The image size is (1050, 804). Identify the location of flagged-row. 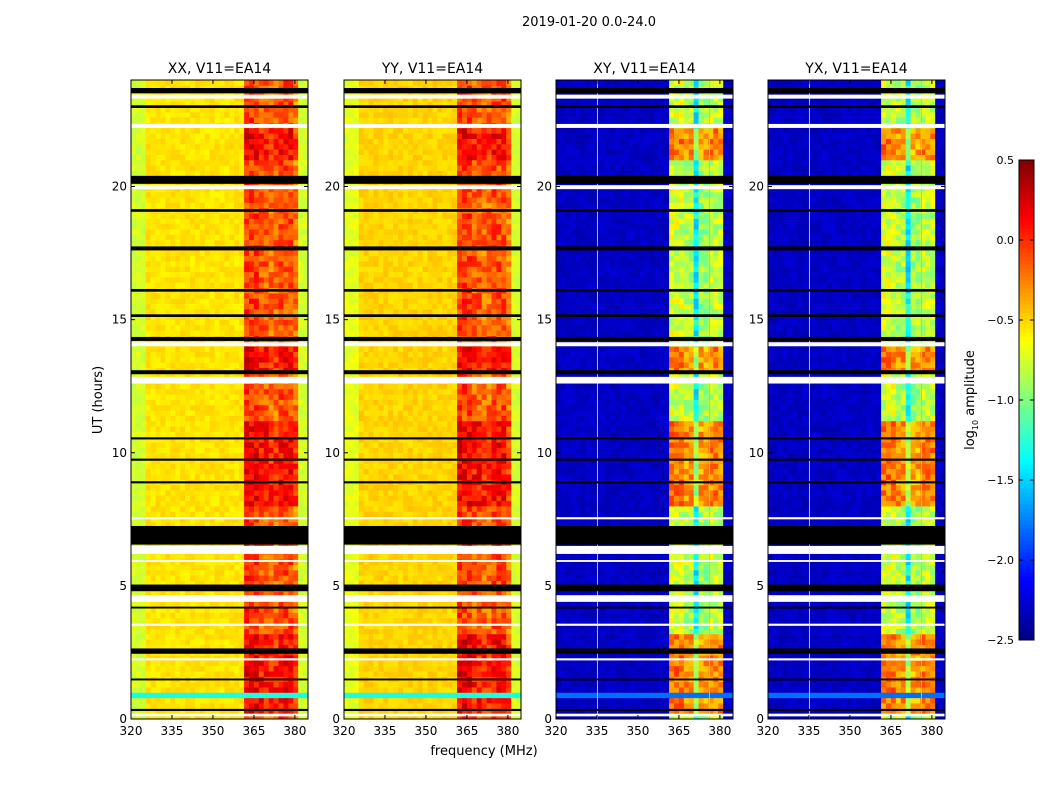
(219, 650).